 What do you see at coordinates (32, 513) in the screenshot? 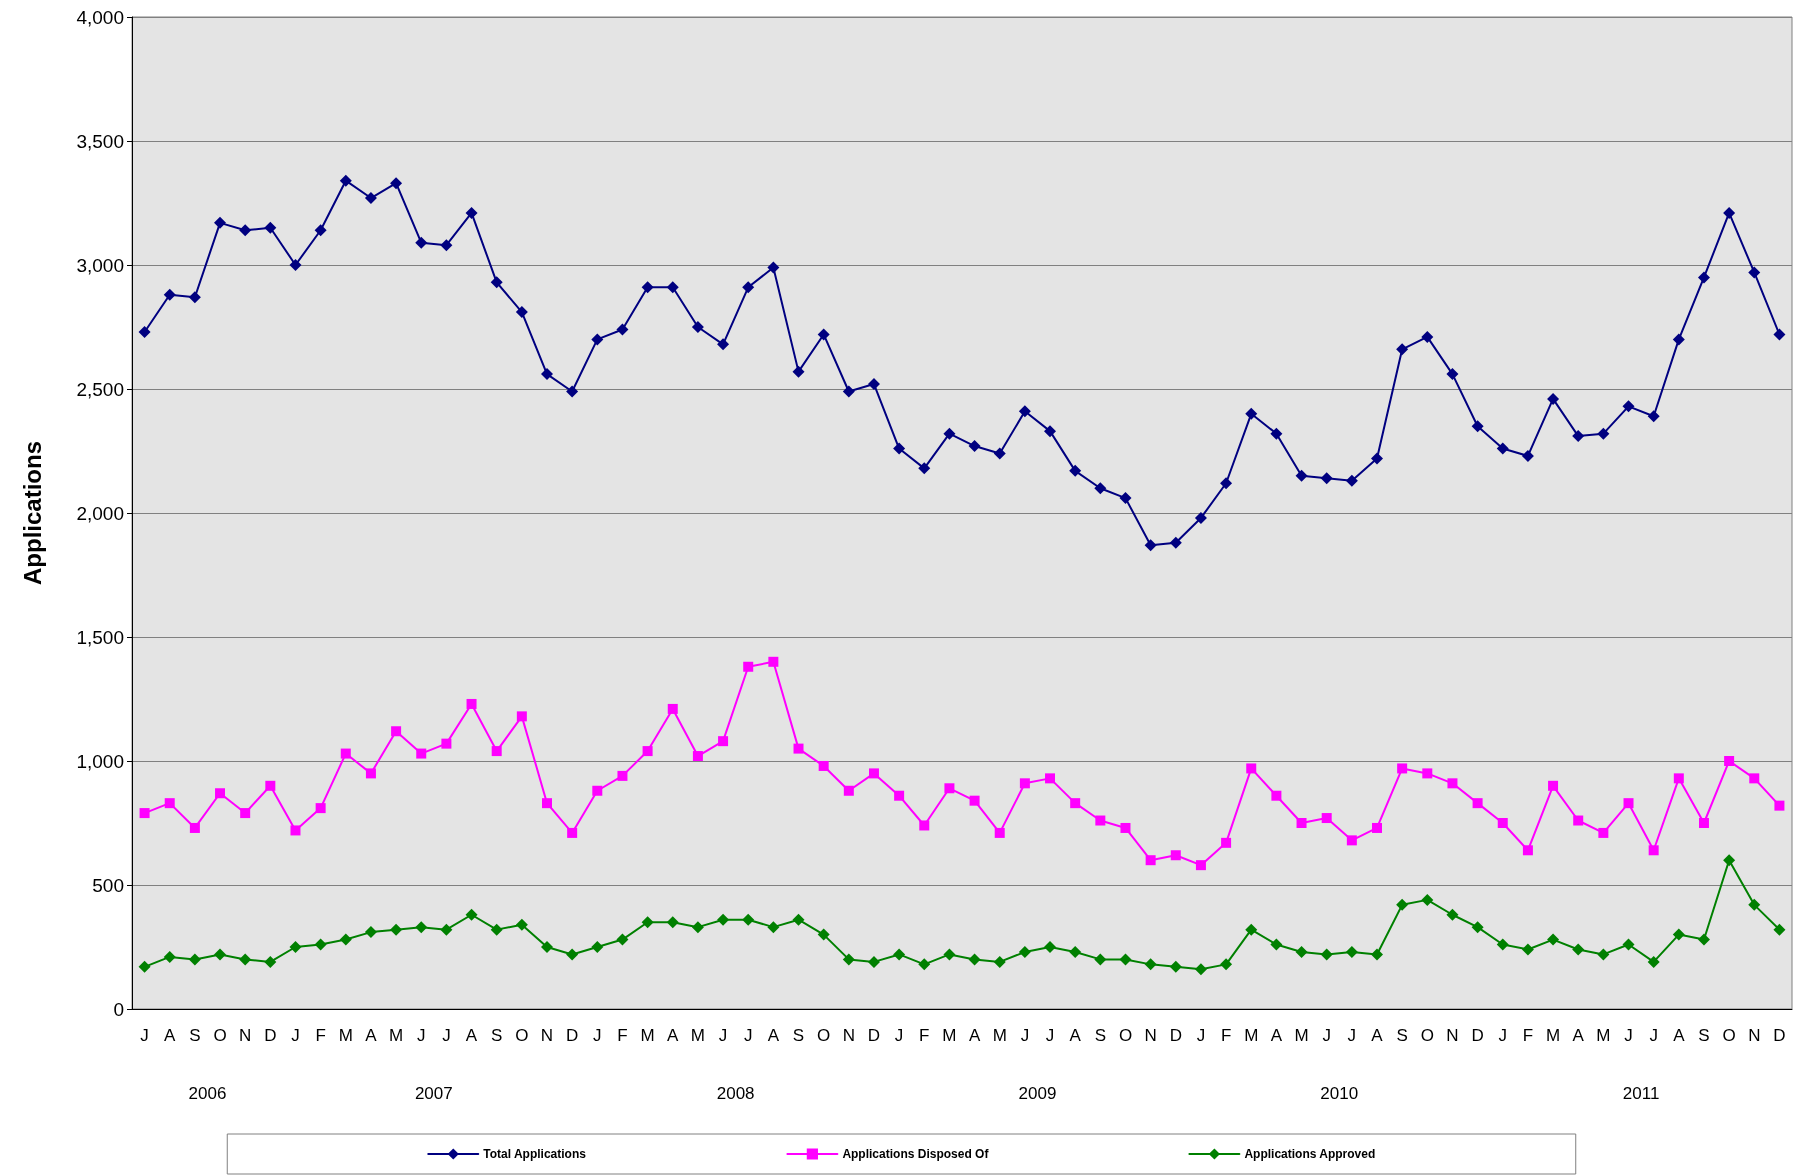
I see `y-axis-title: Applications` at bounding box center [32, 513].